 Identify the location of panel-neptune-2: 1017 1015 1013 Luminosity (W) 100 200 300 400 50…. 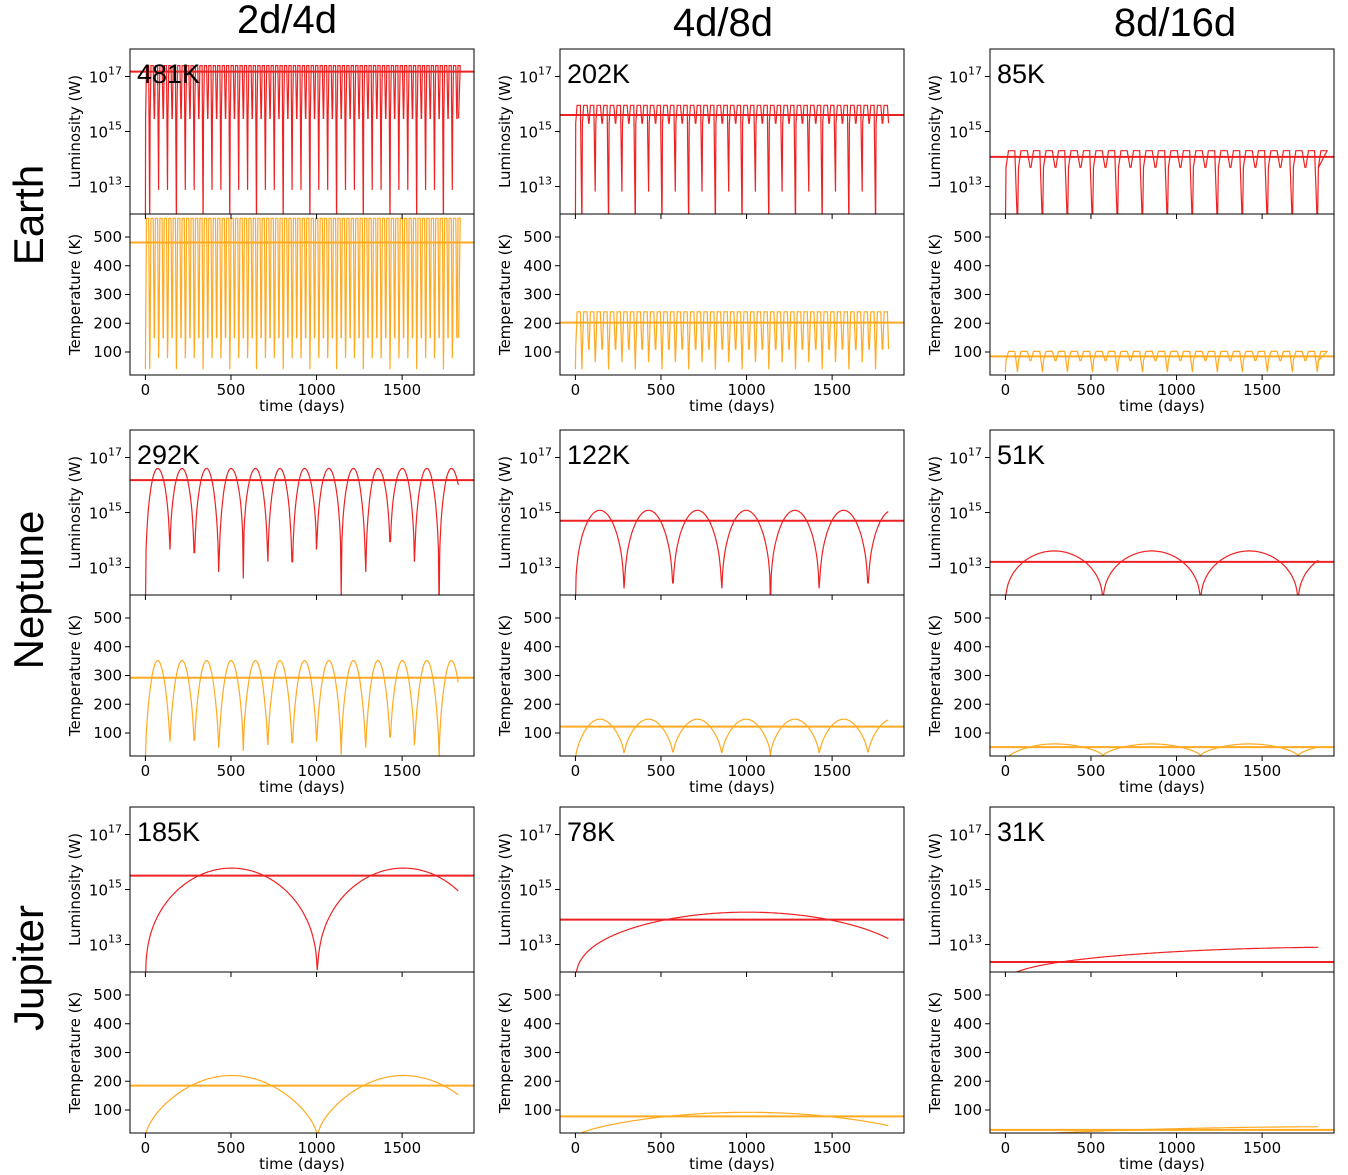
(700, 612).